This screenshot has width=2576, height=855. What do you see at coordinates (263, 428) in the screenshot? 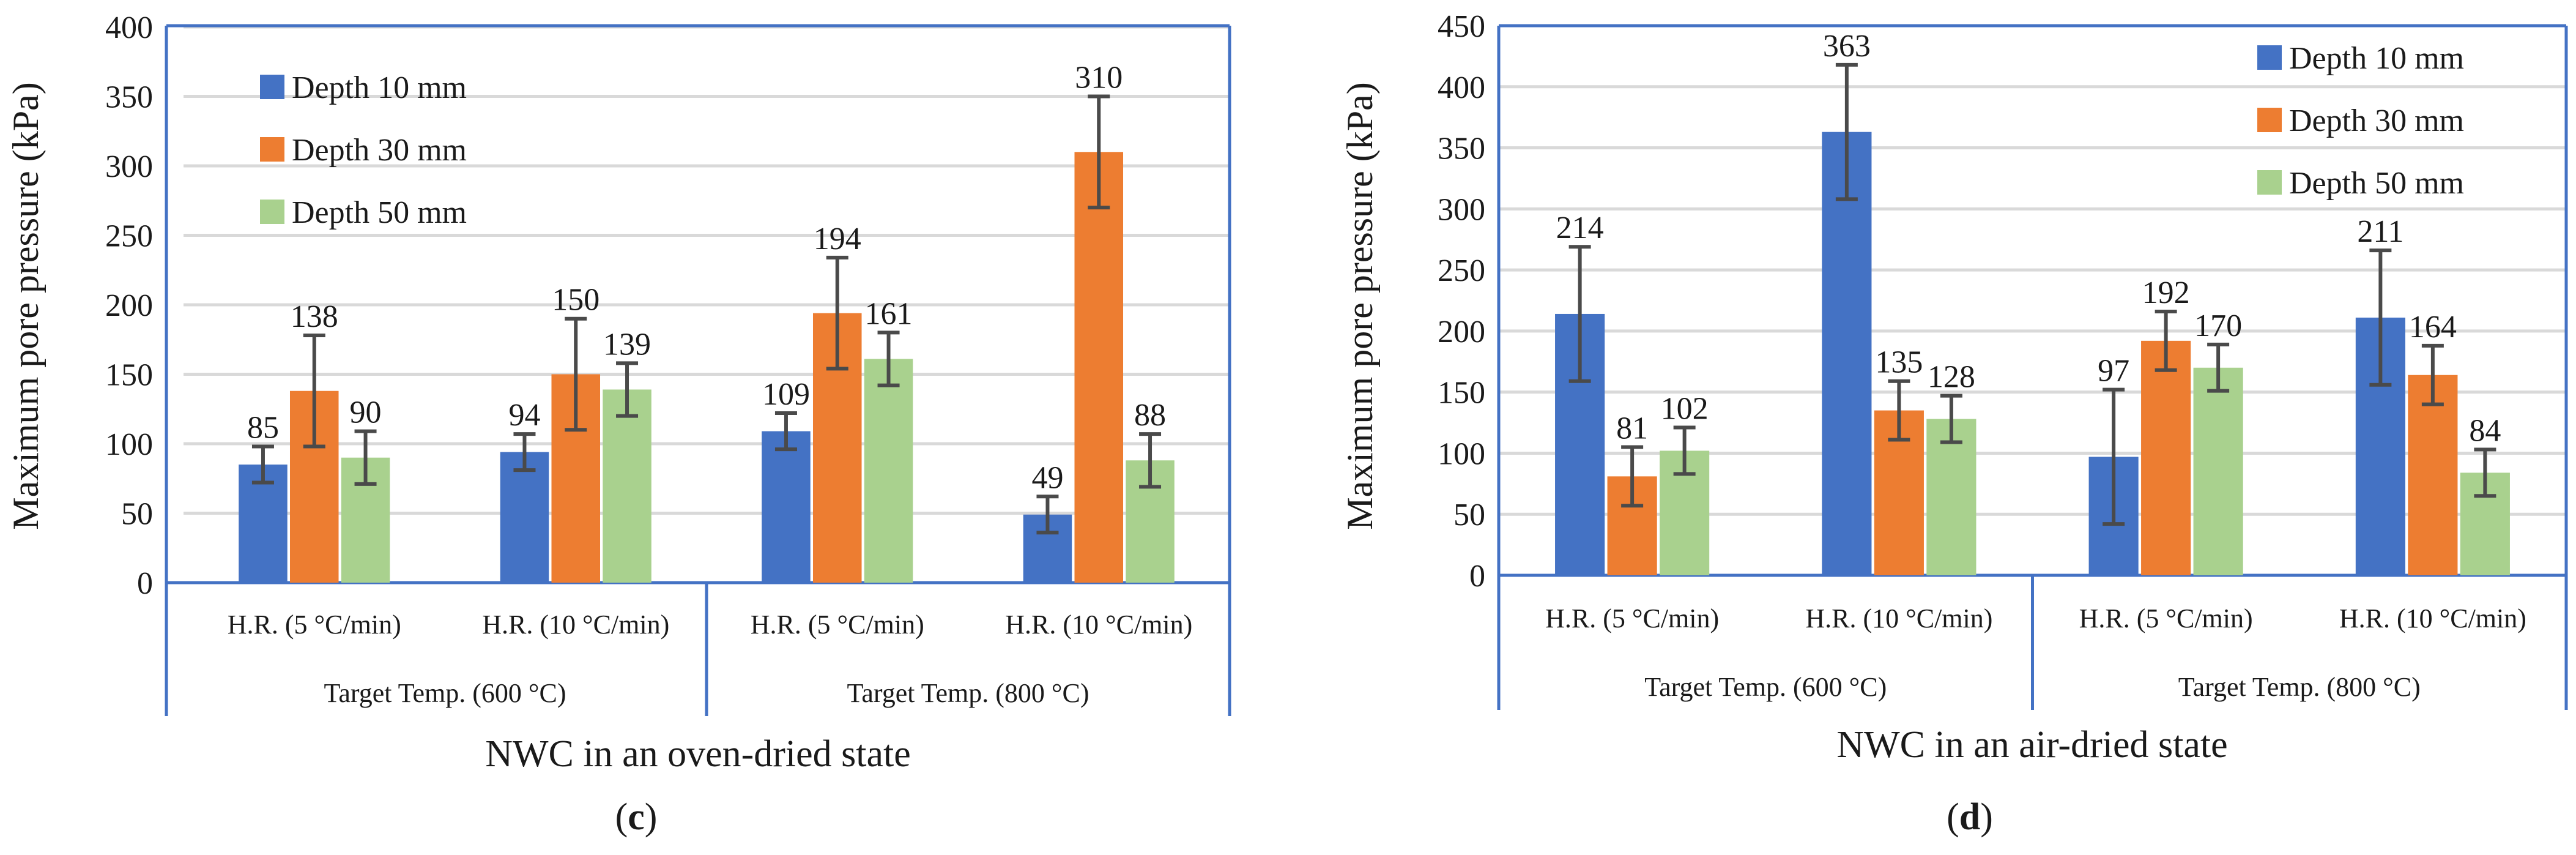
I see `data-label: 85` at bounding box center [263, 428].